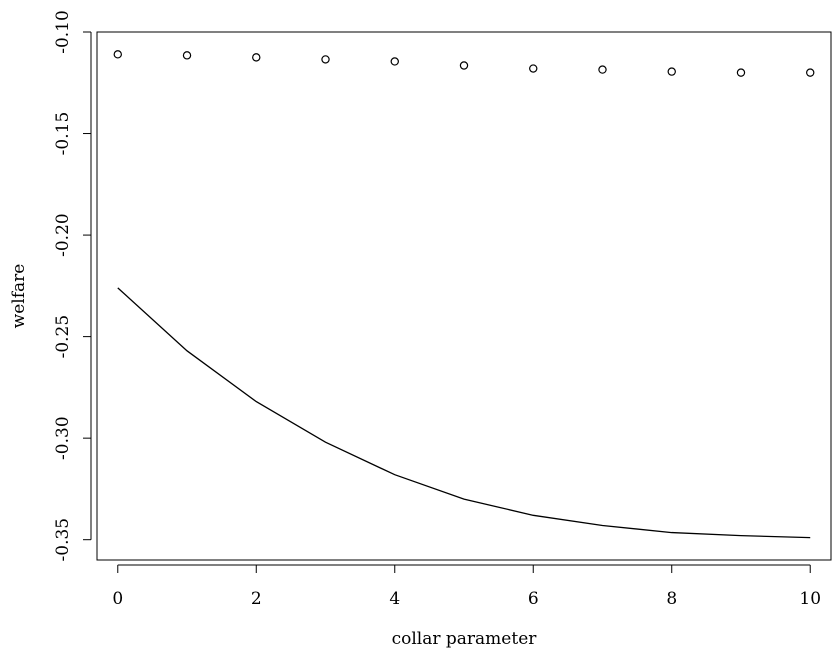 Image resolution: width=832 pixels, height=652 pixels. Describe the element at coordinates (63, 134) in the screenshot. I see `y-tick-label: -0.15` at that location.